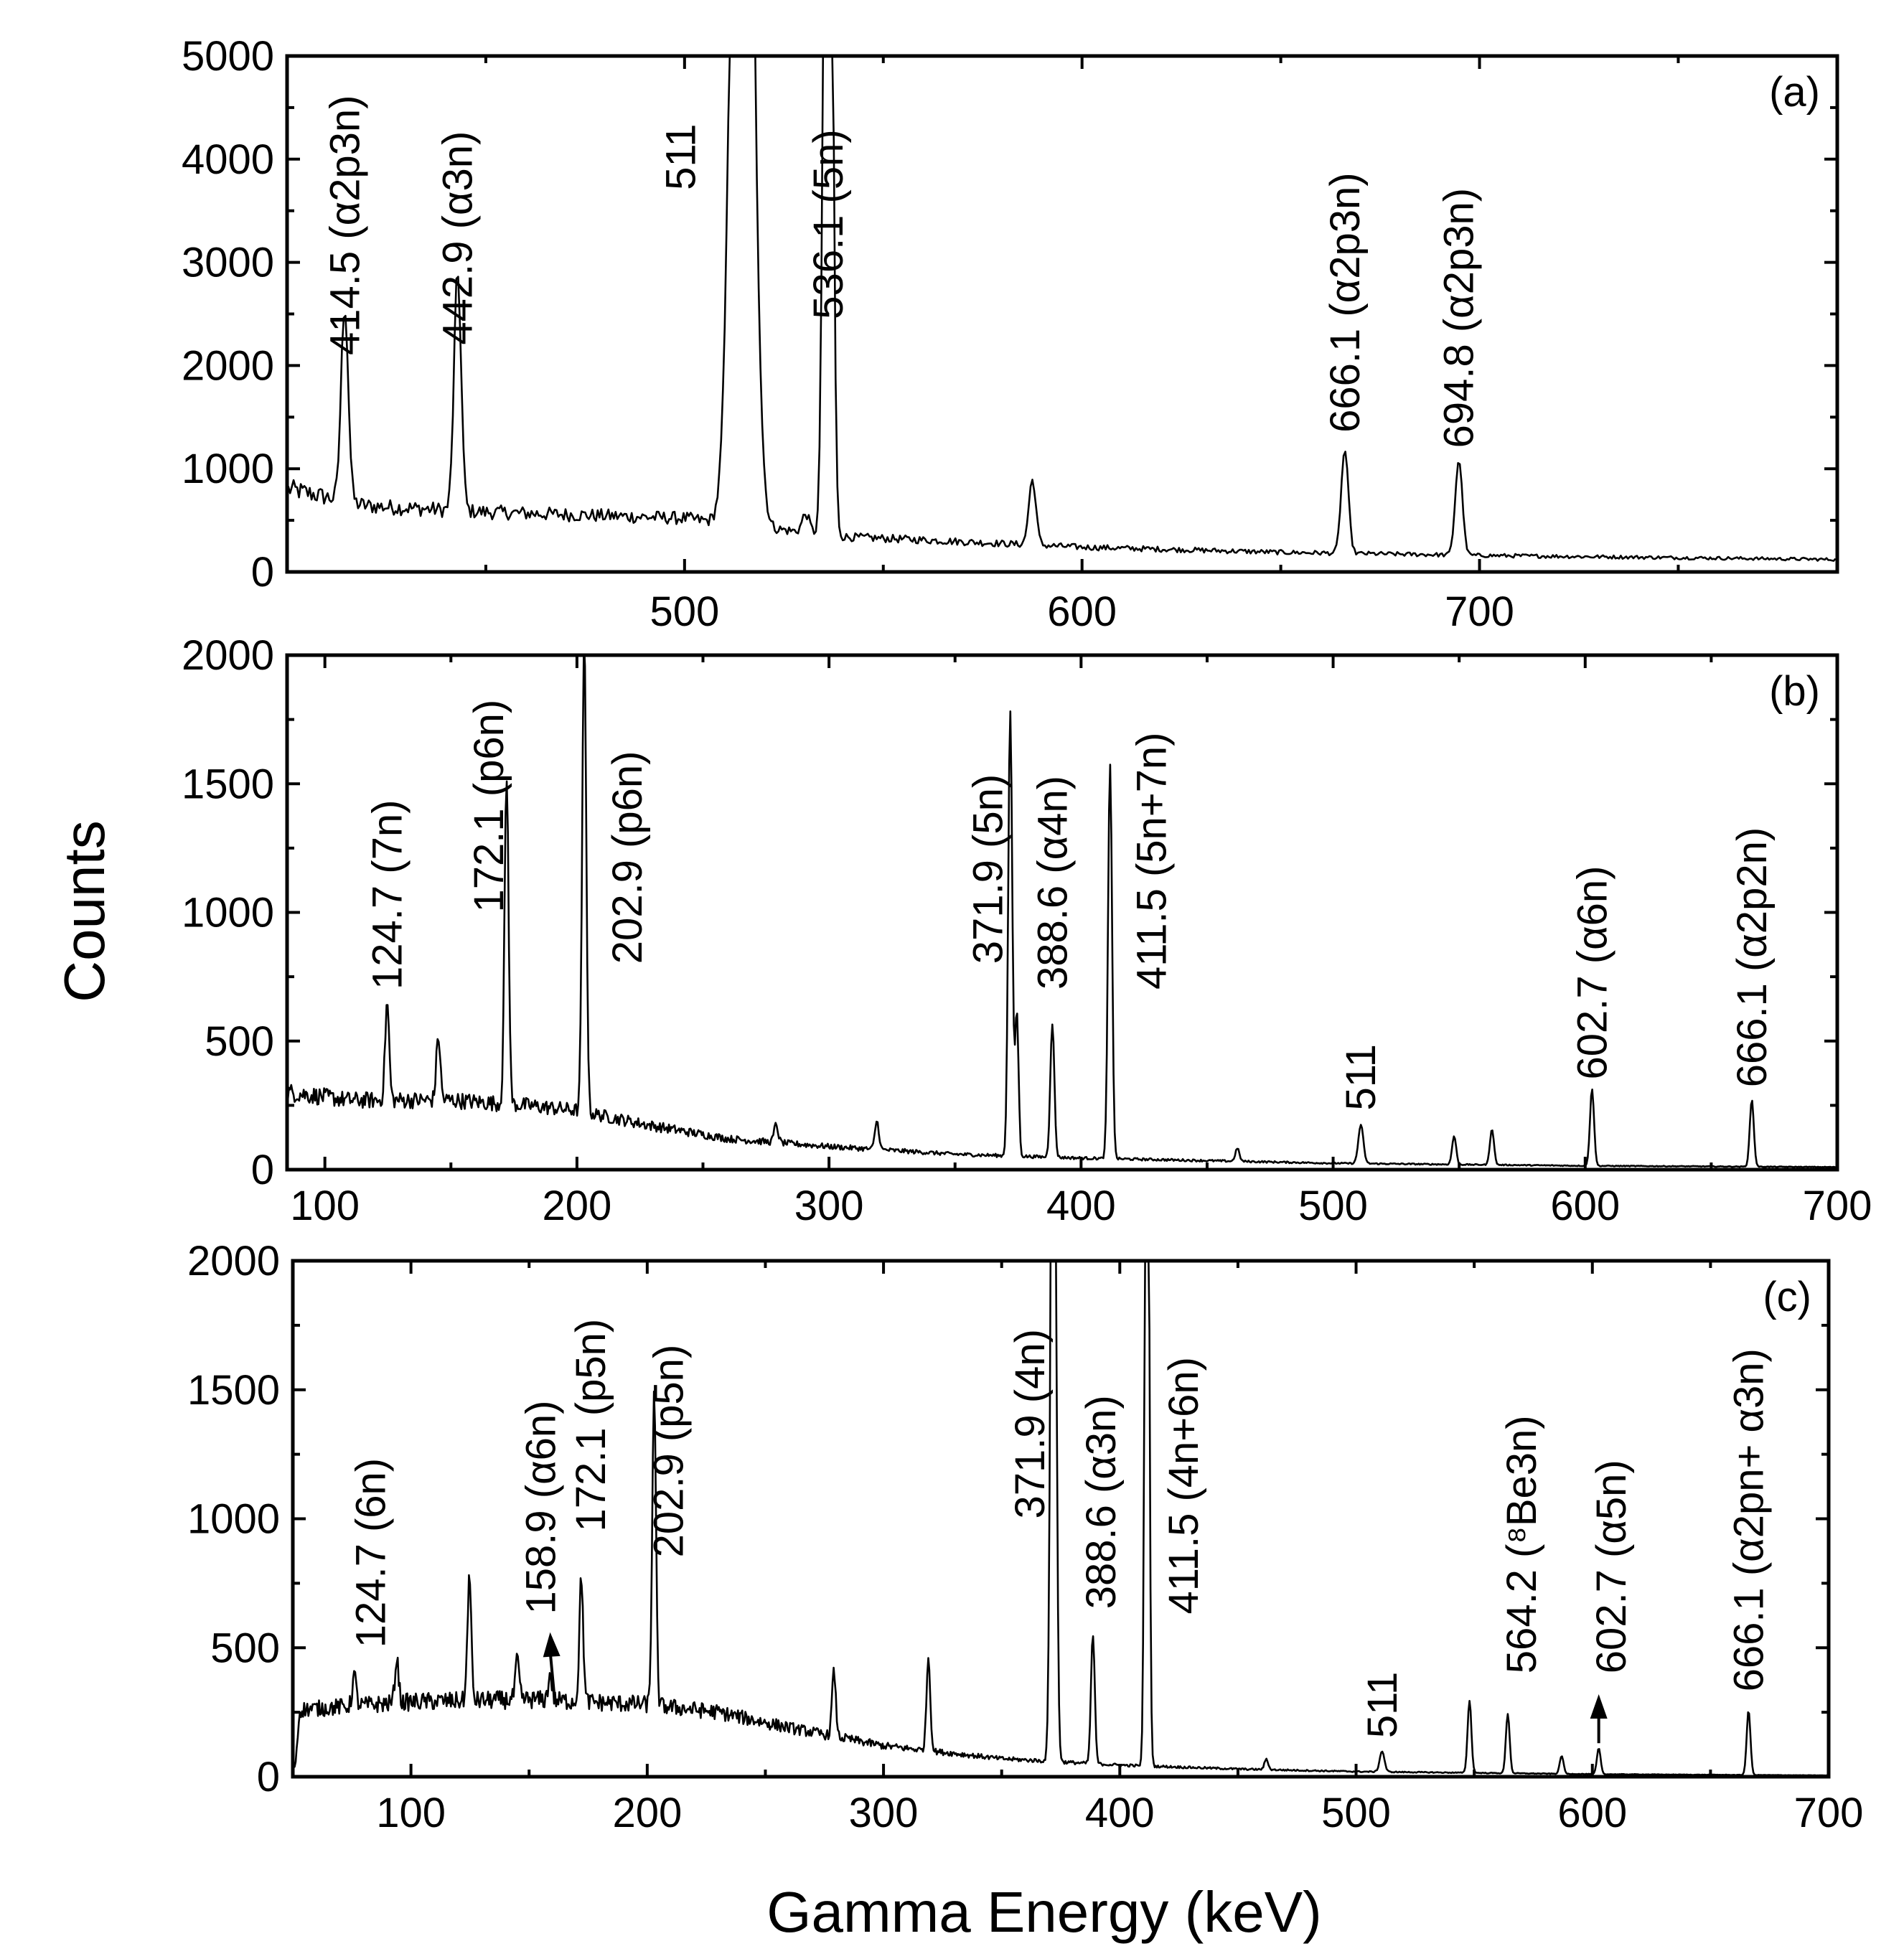 Image resolution: width=1904 pixels, height=1959 pixels. Describe the element at coordinates (371, 1553) in the screenshot. I see `peak-annotation: 124.7 (6n)` at that location.